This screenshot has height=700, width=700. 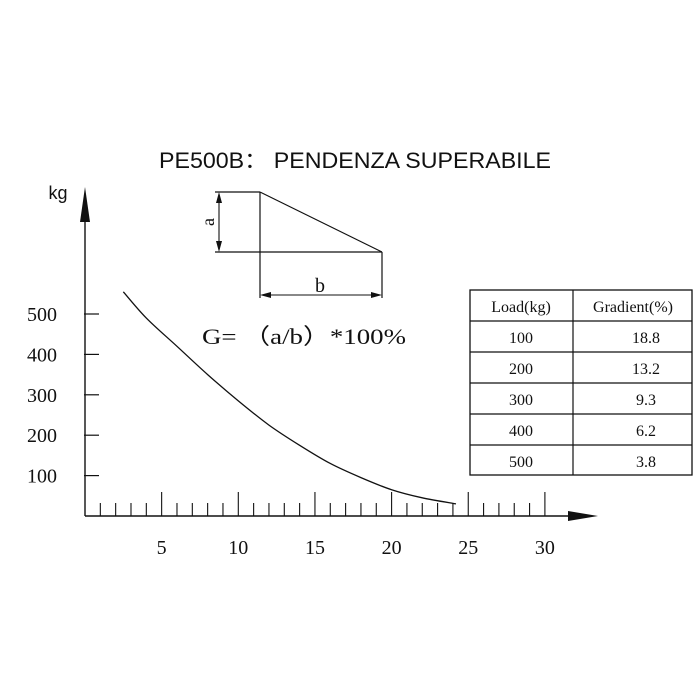 What do you see at coordinates (545, 548) in the screenshot?
I see `x-tick-label: 30` at bounding box center [545, 548].